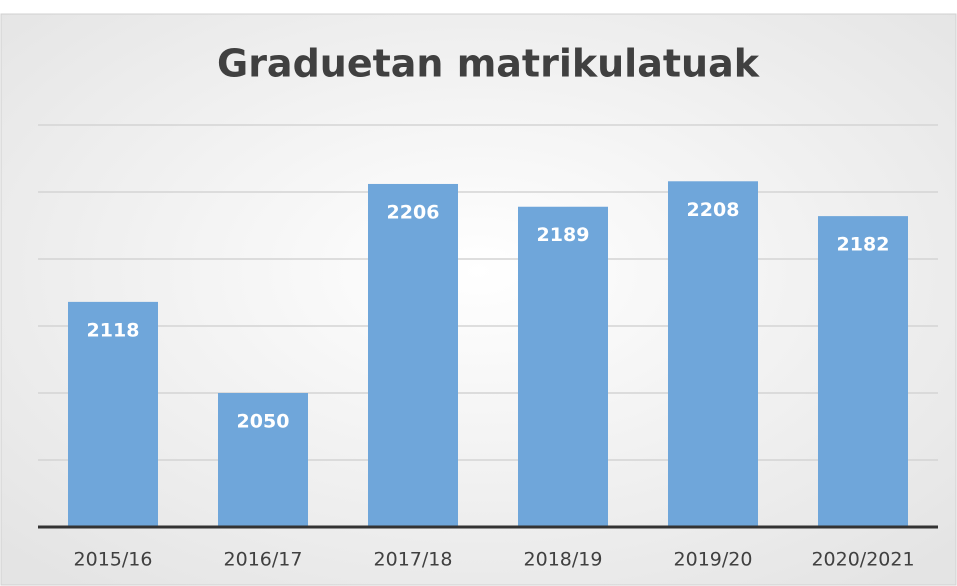 The image size is (957, 586). Describe the element at coordinates (488, 64) in the screenshot. I see `chart-title: Graduetan matrikulatuak` at that location.